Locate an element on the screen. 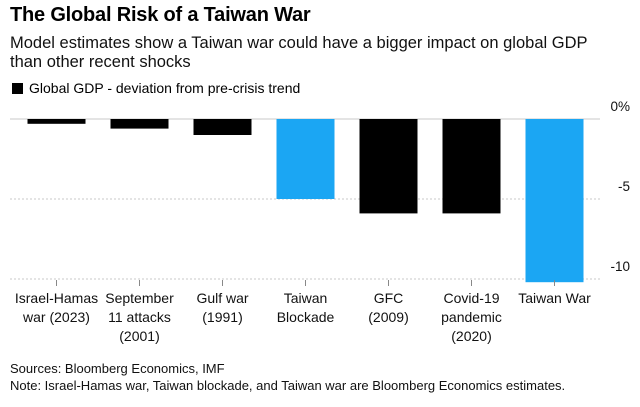 The height and width of the screenshot is (407, 640). y-tick-label: -10 is located at coordinates (620, 266).